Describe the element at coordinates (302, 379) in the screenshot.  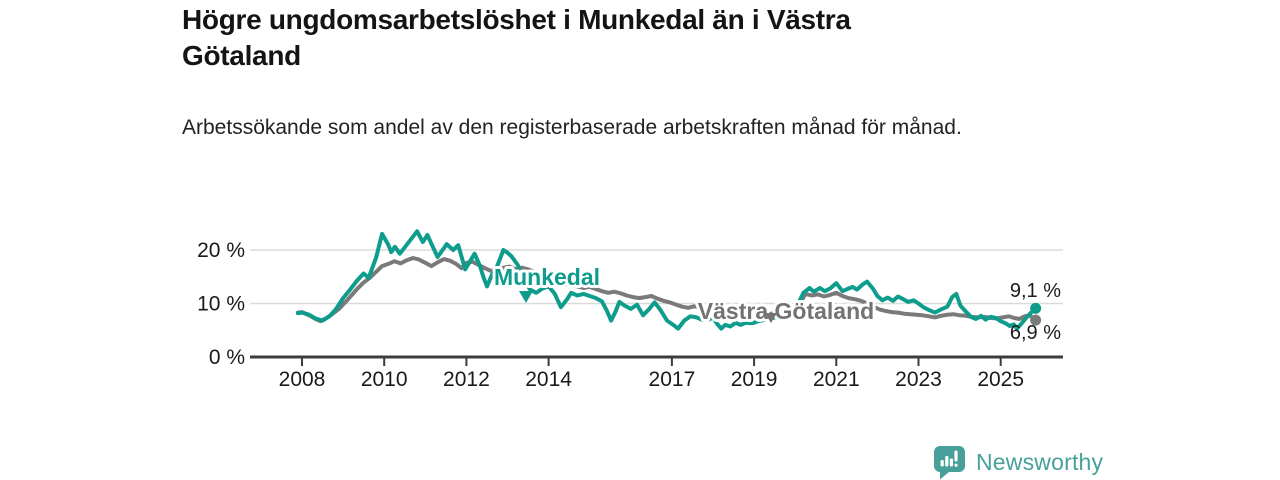
I see `x-tick-label: 2008` at that location.